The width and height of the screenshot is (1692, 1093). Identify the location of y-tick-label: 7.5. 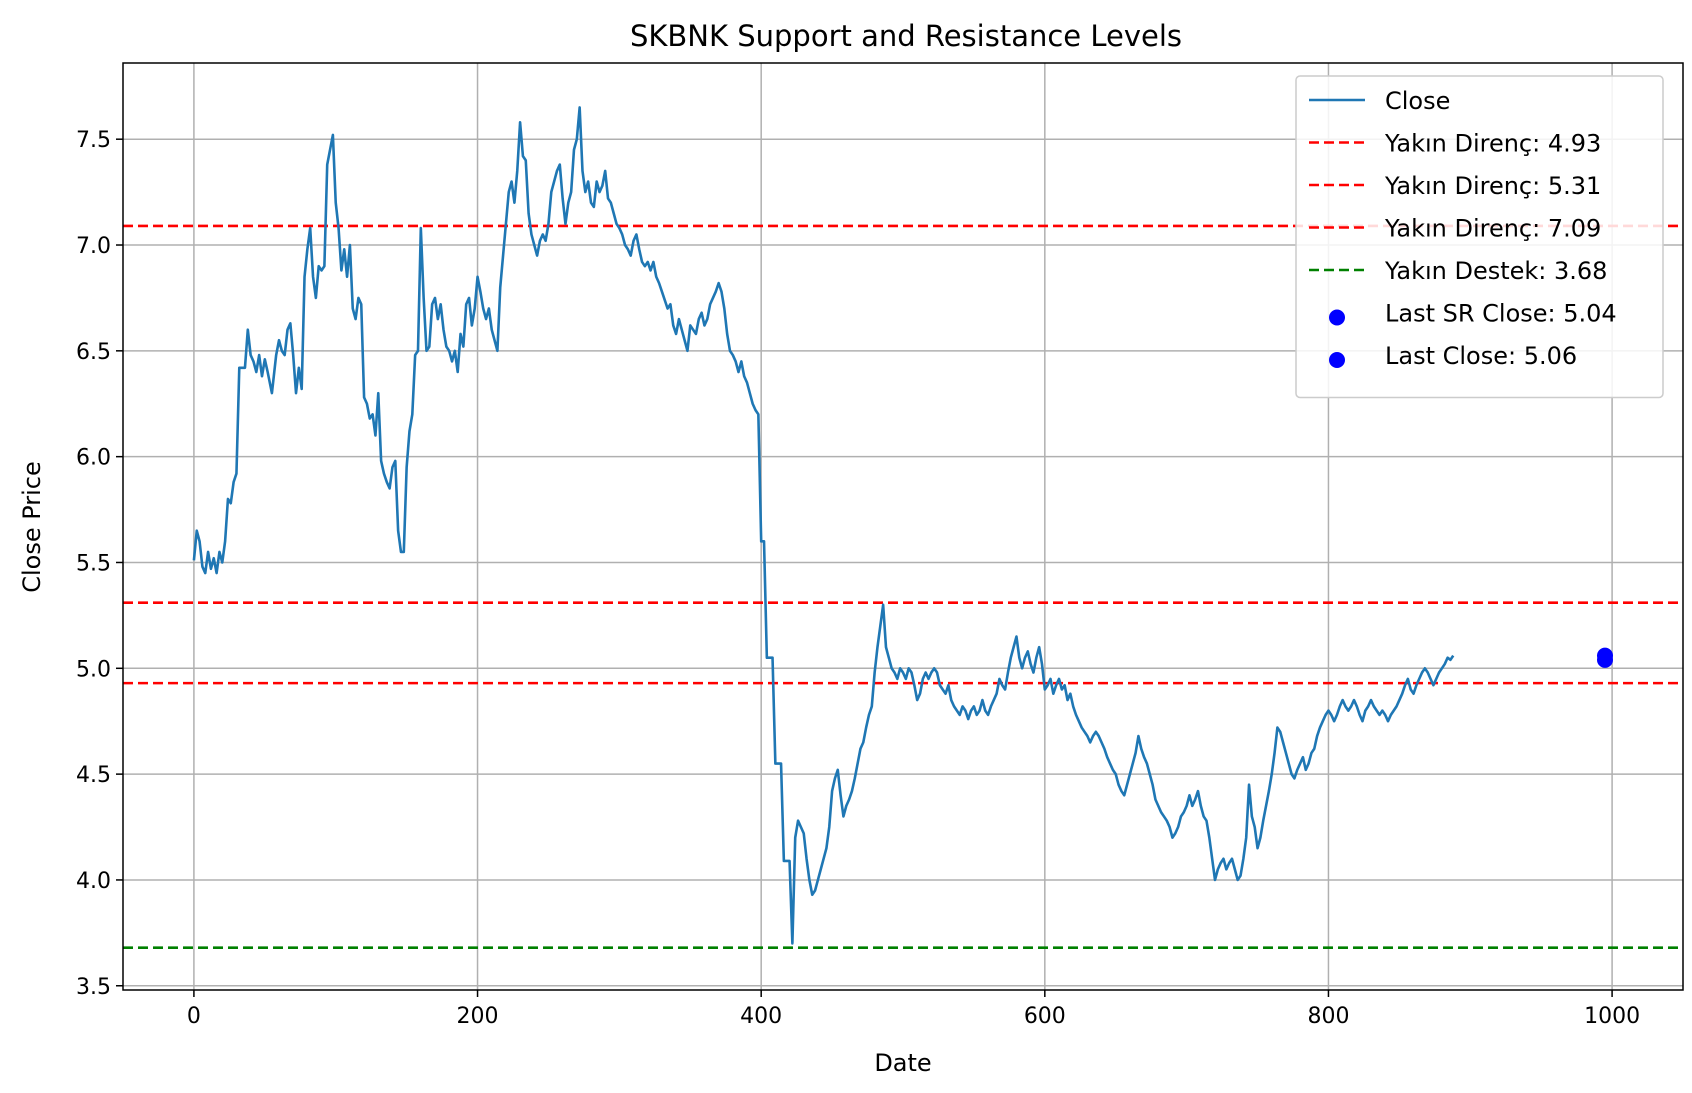
(93, 140).